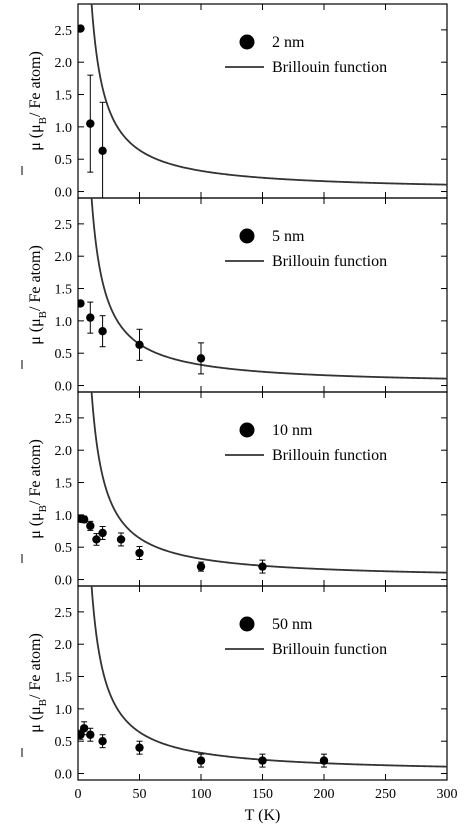 The height and width of the screenshot is (831, 464). I want to click on x-tick-label: 150, so click(262, 794).